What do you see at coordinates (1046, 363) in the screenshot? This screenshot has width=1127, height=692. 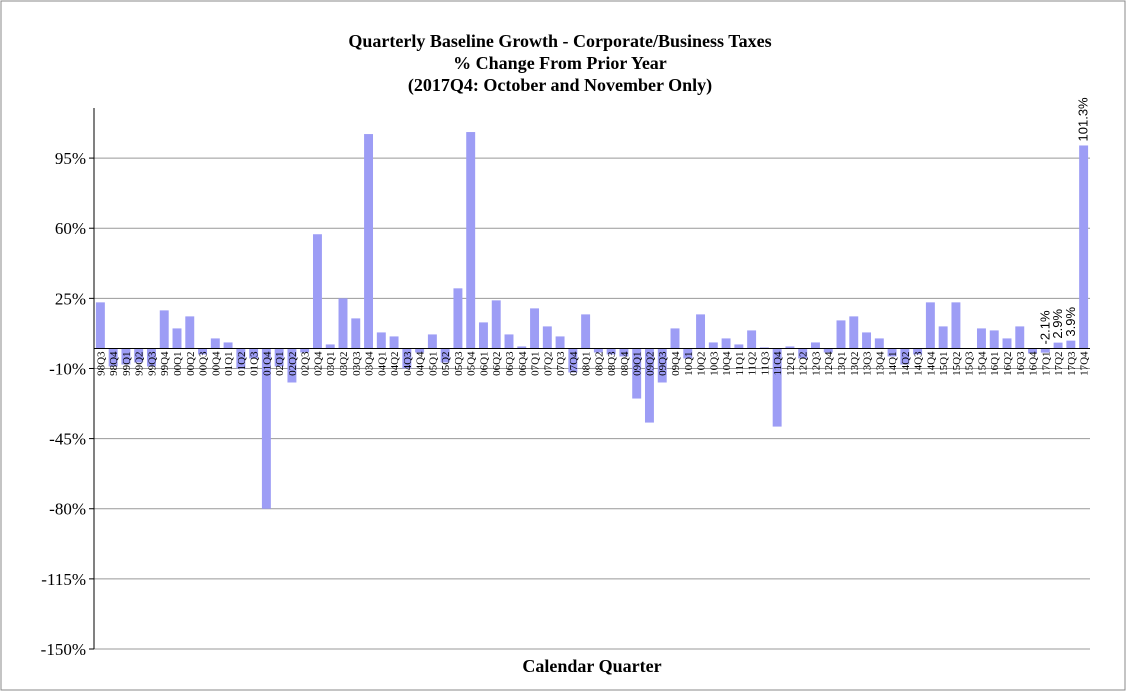 I see `x-tick-label: 17Q1` at bounding box center [1046, 363].